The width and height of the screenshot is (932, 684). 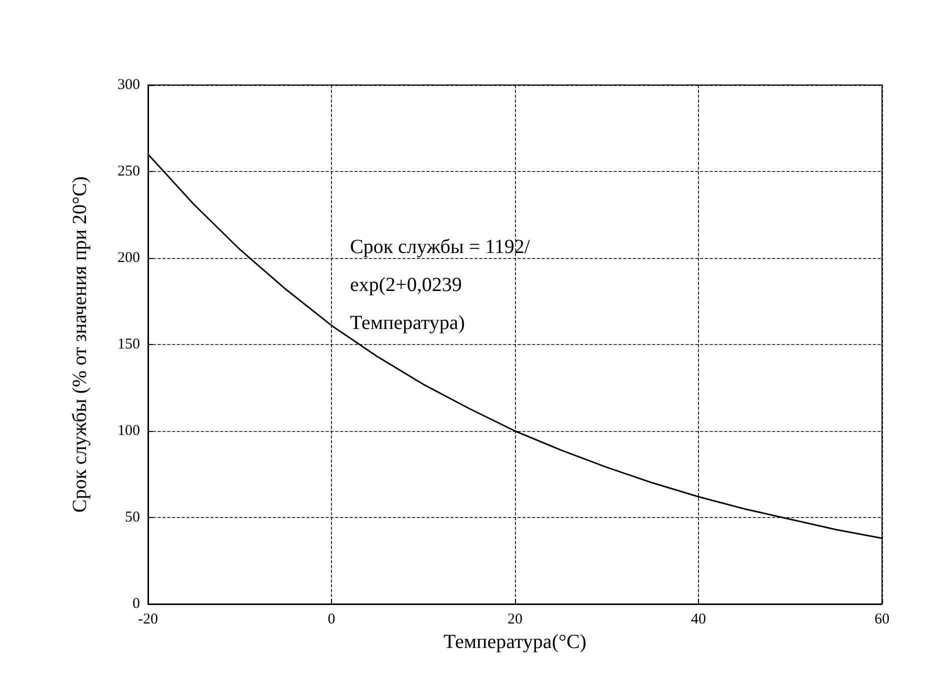 What do you see at coordinates (129, 172) in the screenshot?
I see `y-tick-label: 250` at bounding box center [129, 172].